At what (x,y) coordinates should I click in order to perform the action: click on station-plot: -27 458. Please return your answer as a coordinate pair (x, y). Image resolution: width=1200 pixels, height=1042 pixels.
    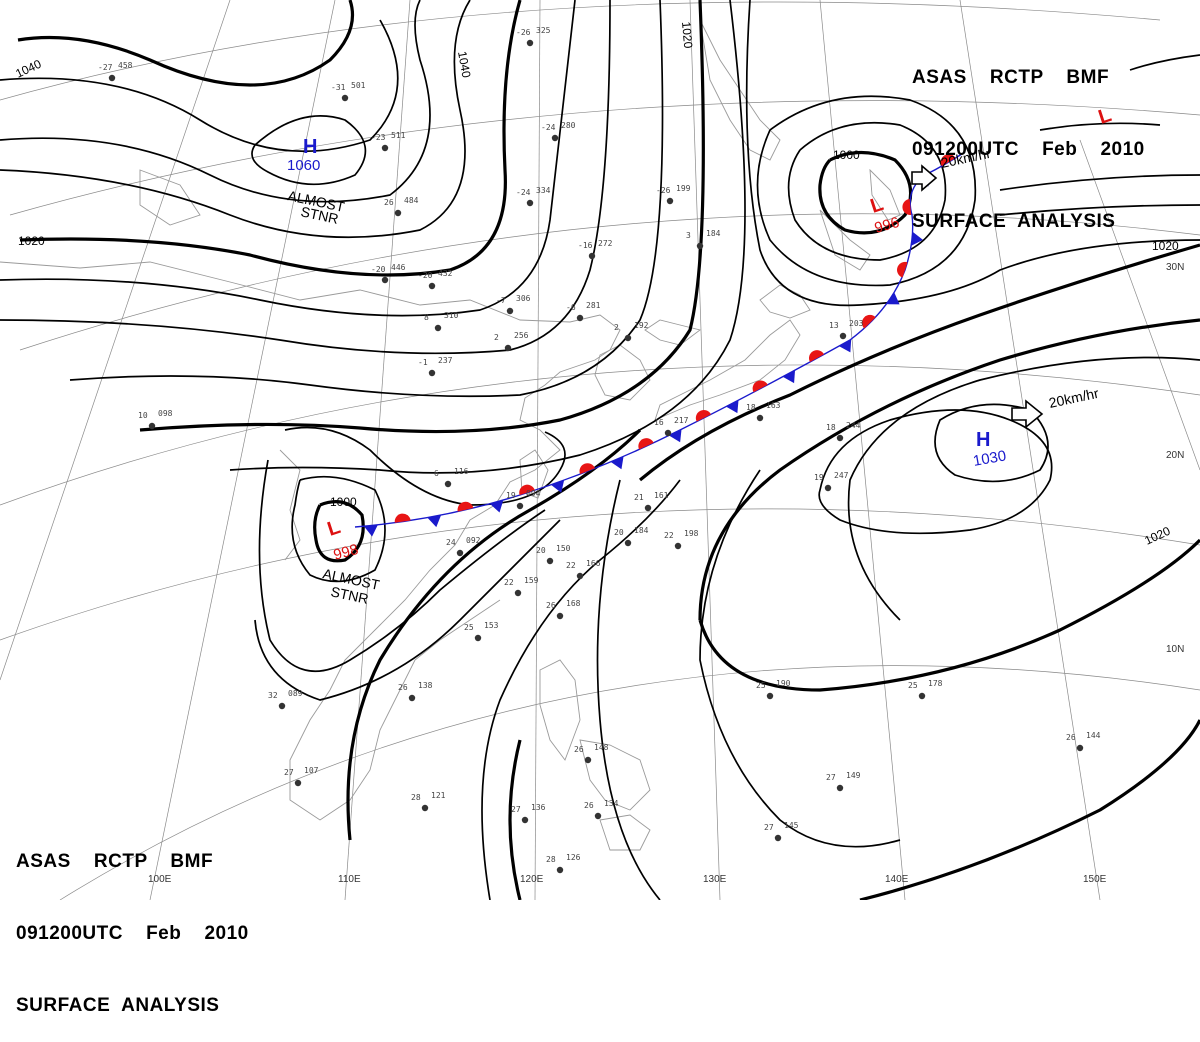
    Looking at the image, I should click on (115, 71).